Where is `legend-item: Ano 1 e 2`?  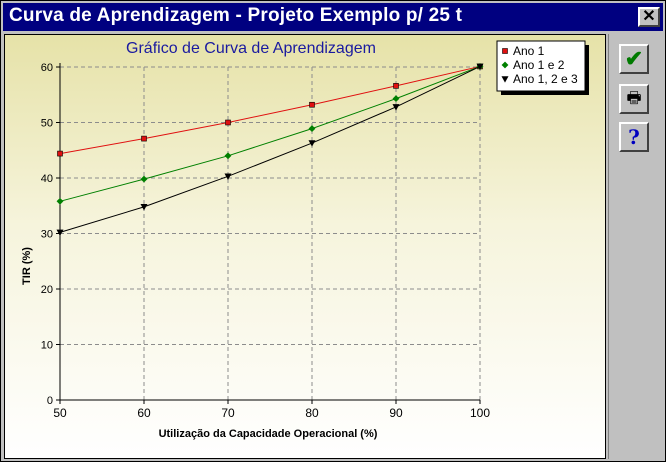 legend-item: Ano 1 e 2 is located at coordinates (533, 65).